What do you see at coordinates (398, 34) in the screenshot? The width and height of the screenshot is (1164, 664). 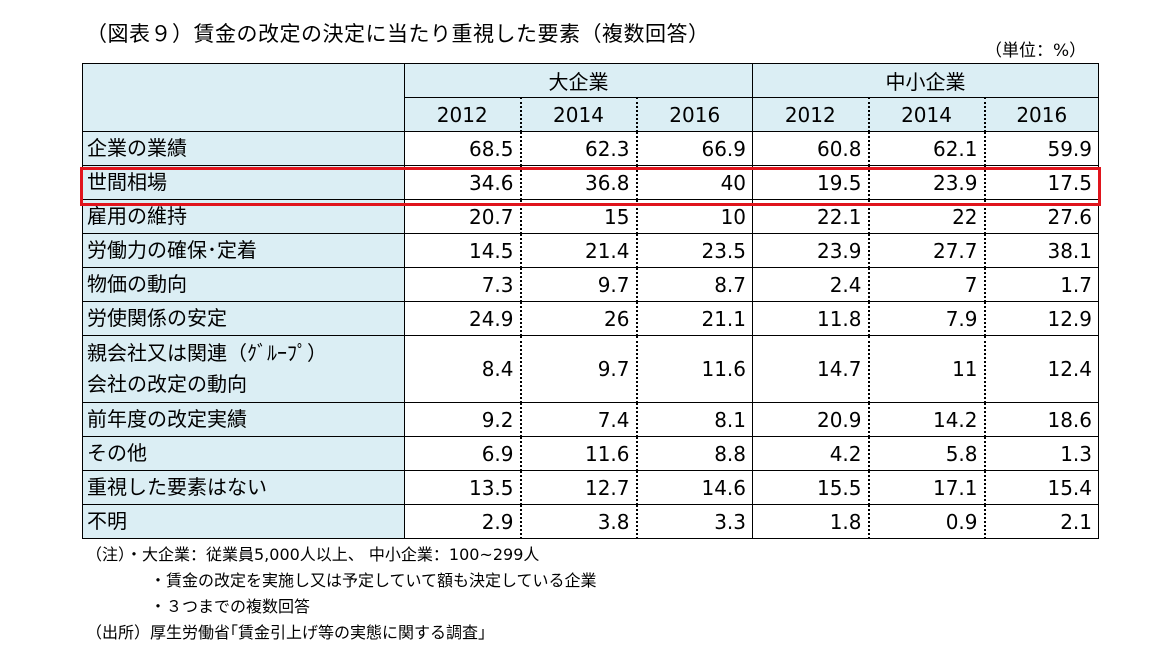 I see `table-title: （図表９）賃金の改定の決定に当たり重視した要素（複数回答）` at bounding box center [398, 34].